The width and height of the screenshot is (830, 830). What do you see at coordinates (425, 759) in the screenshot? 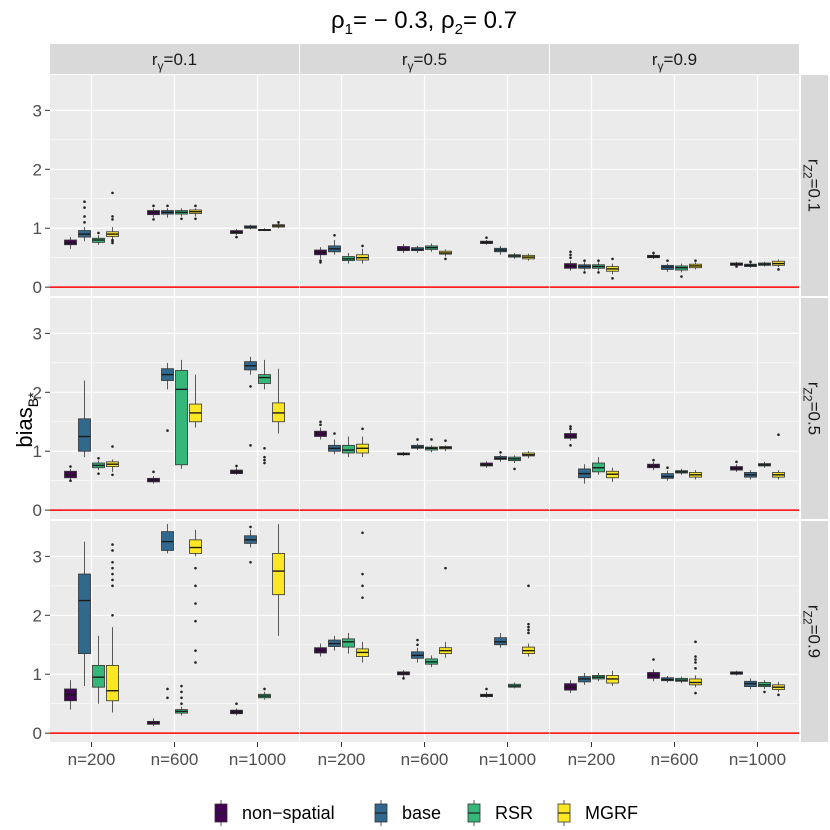
I see `x-tick-label: n=600` at bounding box center [425, 759].